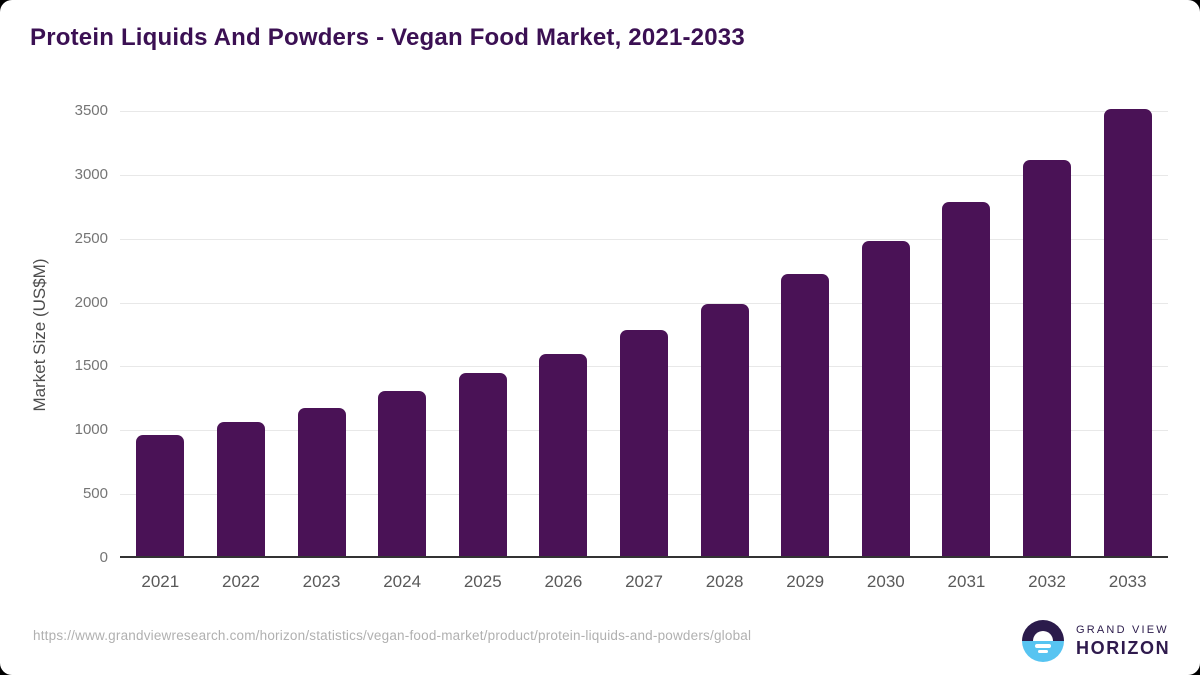 This screenshot has width=1200, height=675. Describe the element at coordinates (39, 335) in the screenshot. I see `y-axis-title: Market Size (US$M)` at that location.